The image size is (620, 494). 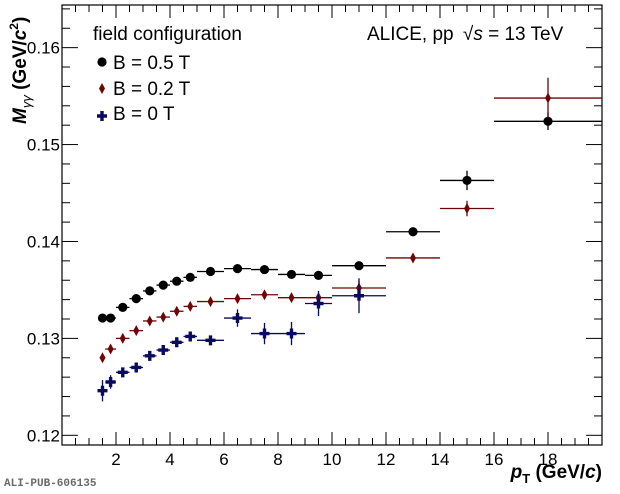 What do you see at coordinates (548, 459) in the screenshot?
I see `x-tick-label: 18` at bounding box center [548, 459].